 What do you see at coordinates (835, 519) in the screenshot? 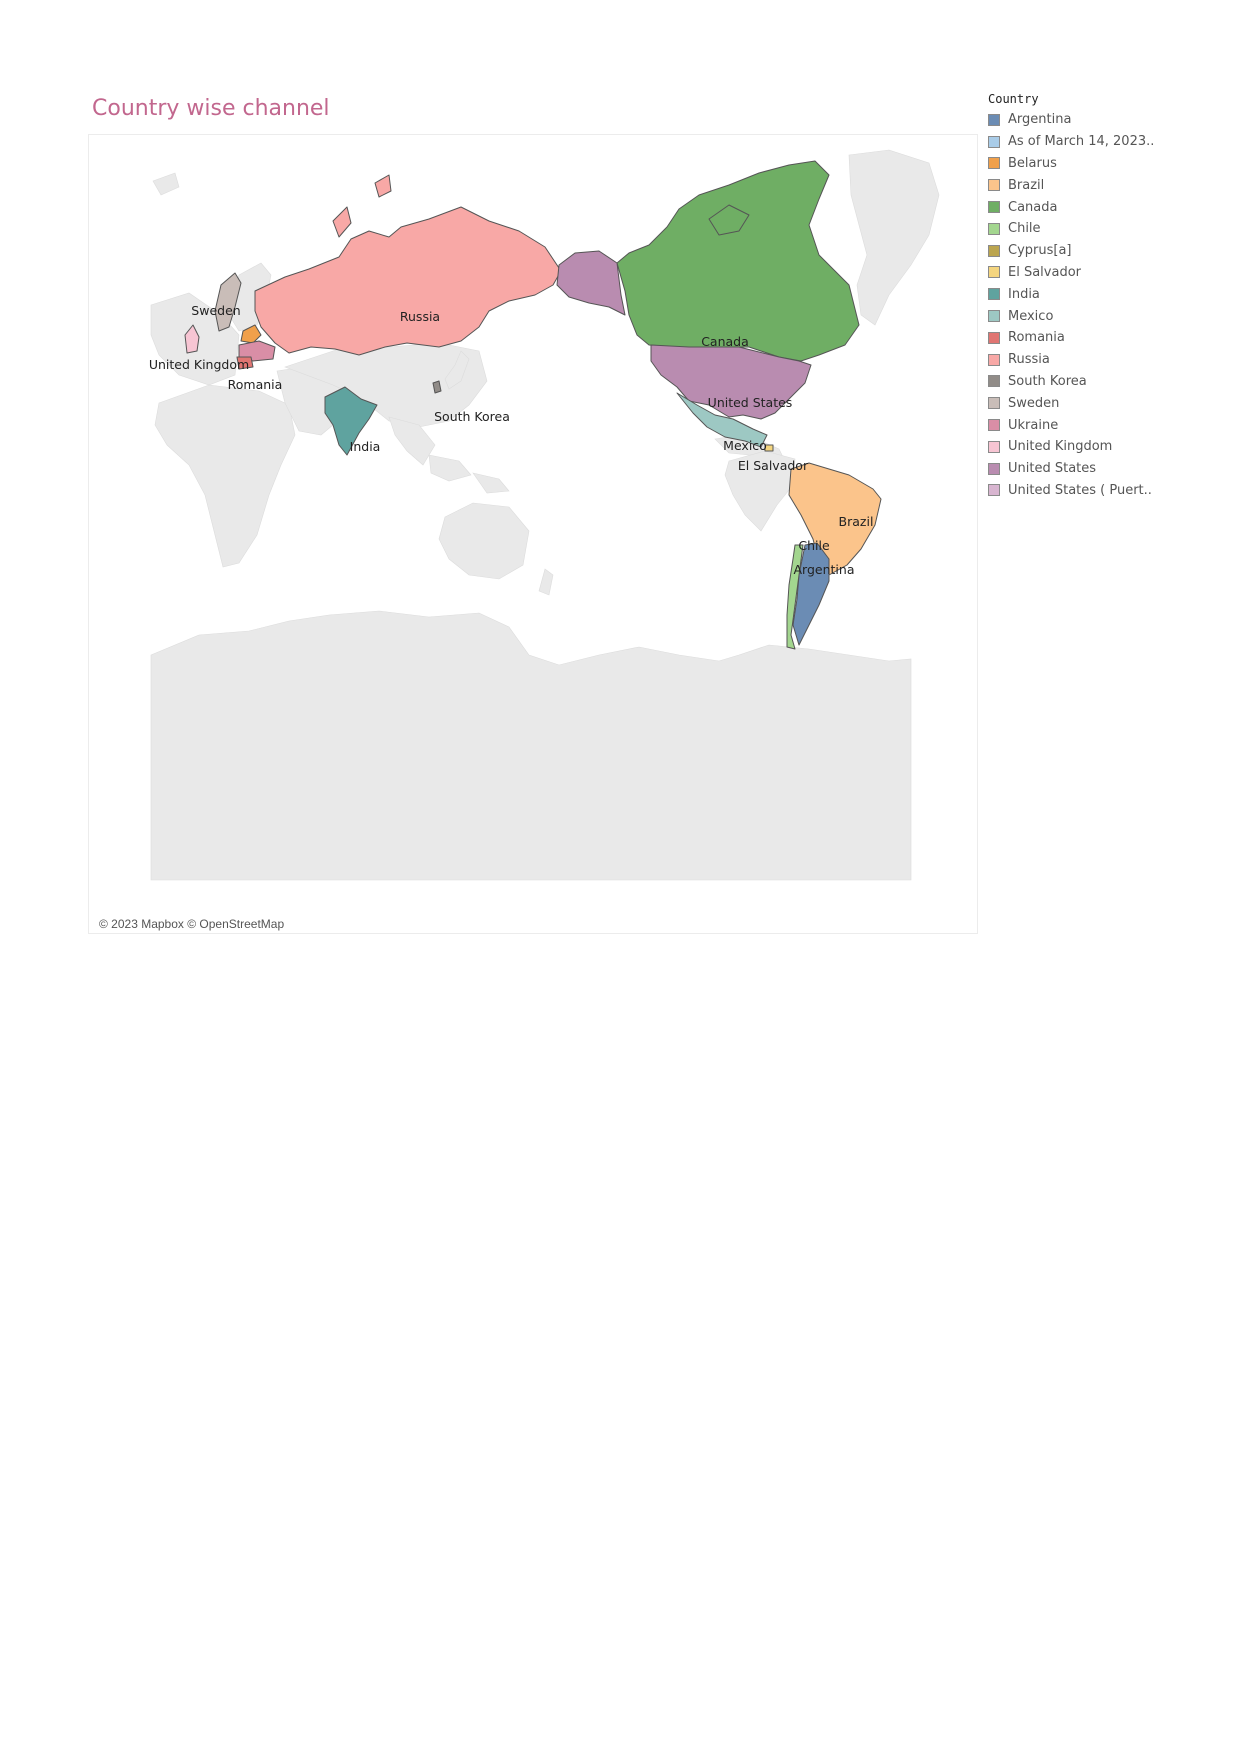
I see `country-brazil` at bounding box center [835, 519].